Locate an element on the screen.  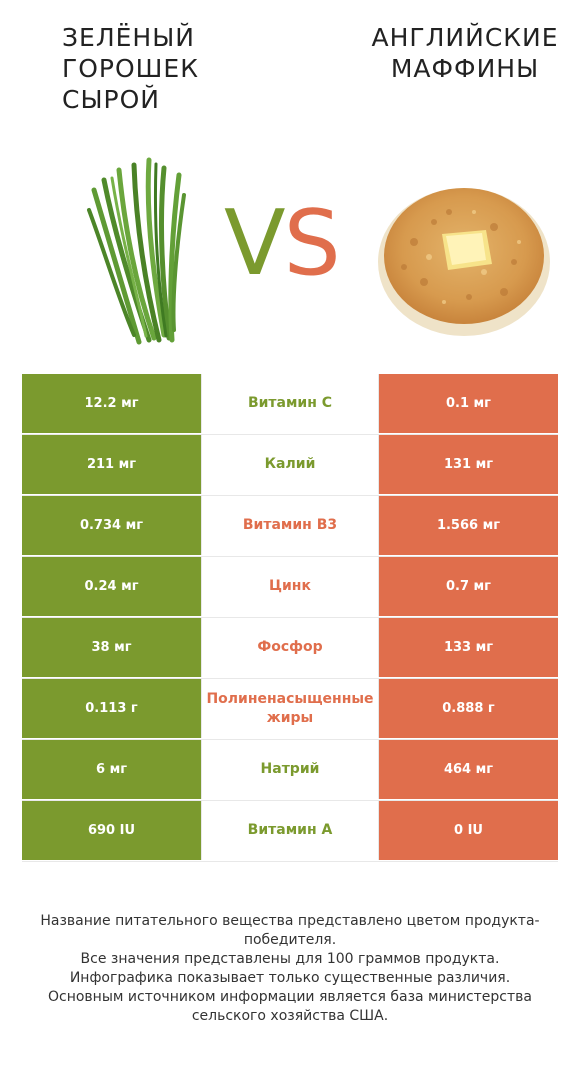
left-product-title: ЗЕЛЁНЫЙ ГОРОШЕК СЫРОЙ is located at coordinates (130, 68).